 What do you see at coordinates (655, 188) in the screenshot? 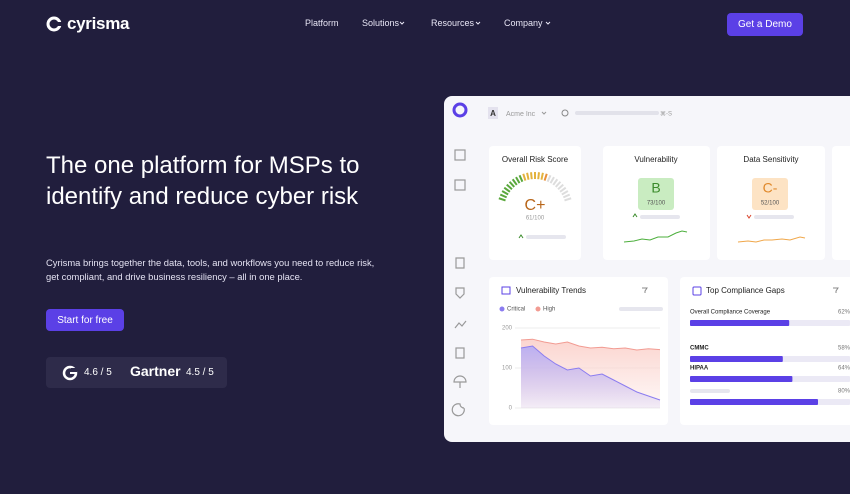
I see `grade: B` at bounding box center [655, 188].